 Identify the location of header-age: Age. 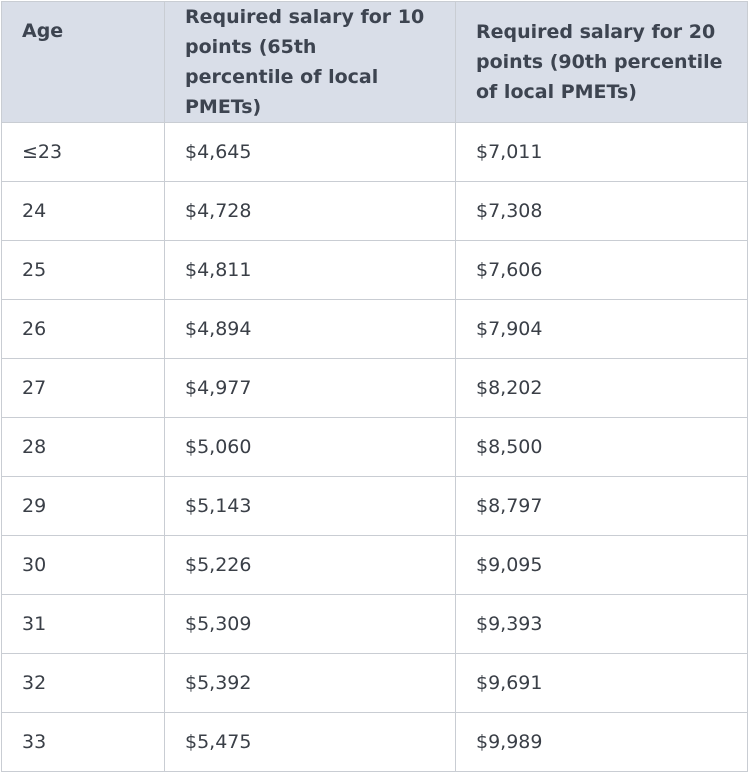
(83, 62).